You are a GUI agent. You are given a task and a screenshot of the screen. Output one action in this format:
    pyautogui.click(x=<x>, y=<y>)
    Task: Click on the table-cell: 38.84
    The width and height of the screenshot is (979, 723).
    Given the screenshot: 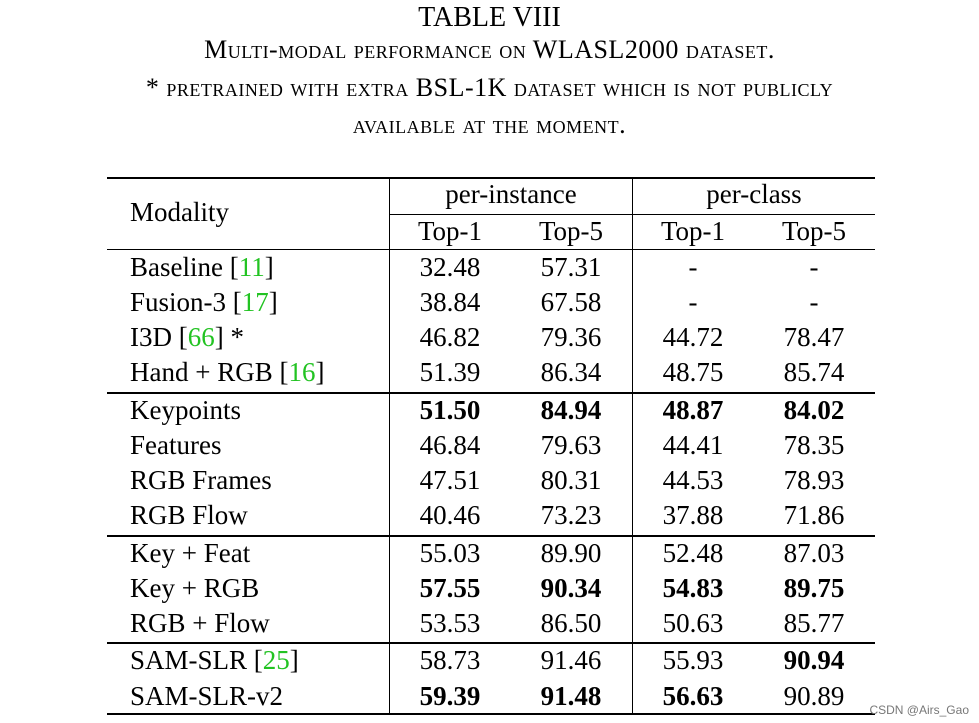 What is the action you would take?
    pyautogui.click(x=450, y=302)
    